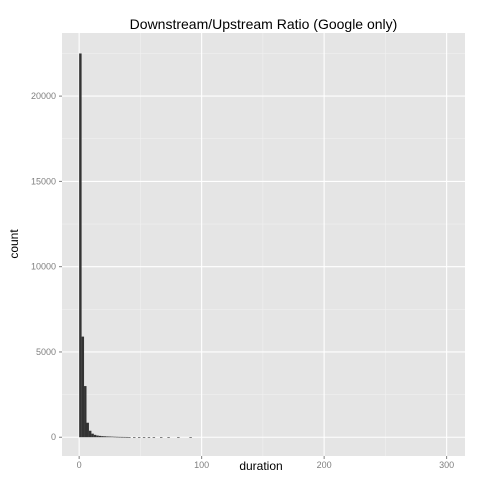  I want to click on x-tick-label: 300, so click(446, 465).